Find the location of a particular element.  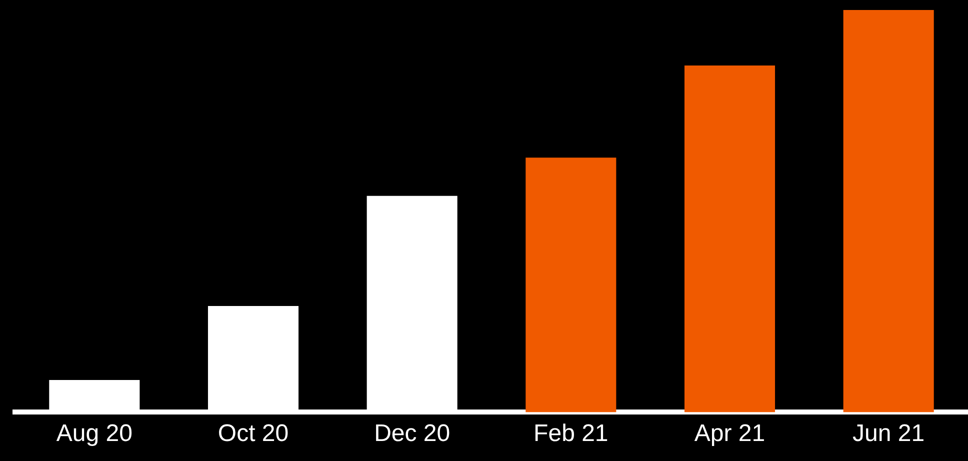

x-tick-label: Feb 21 is located at coordinates (571, 434).